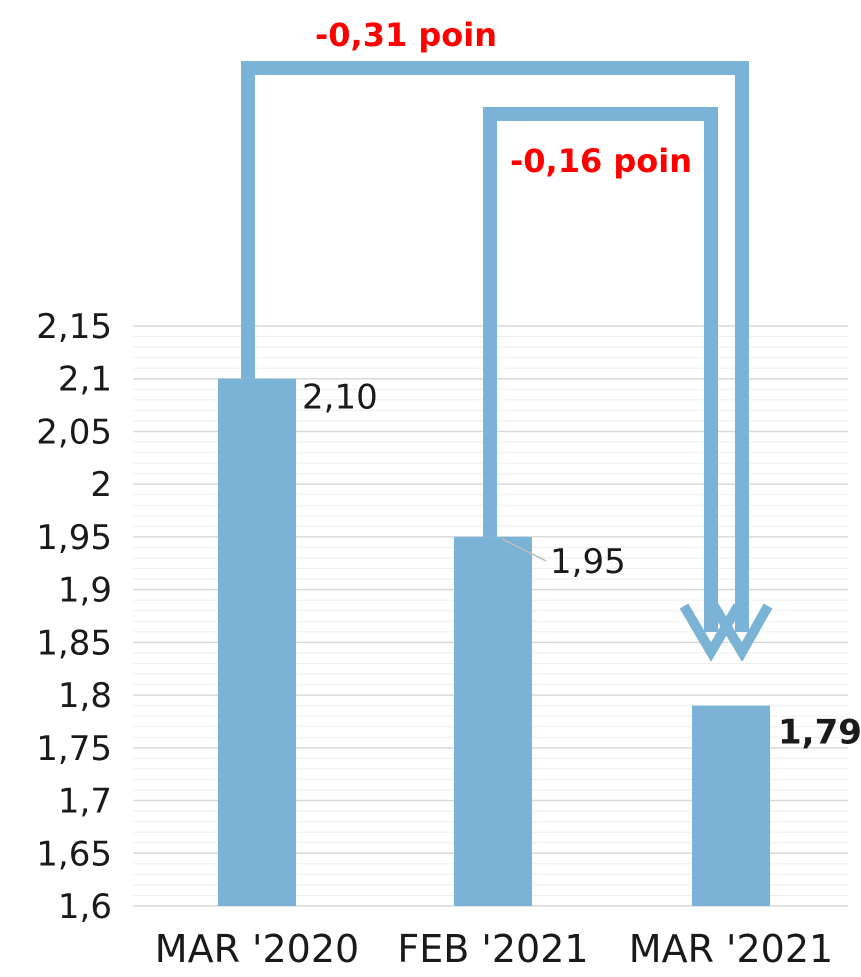 The width and height of the screenshot is (861, 977). Describe the element at coordinates (85, 380) in the screenshot. I see `y-tick-label: 2,1` at that location.